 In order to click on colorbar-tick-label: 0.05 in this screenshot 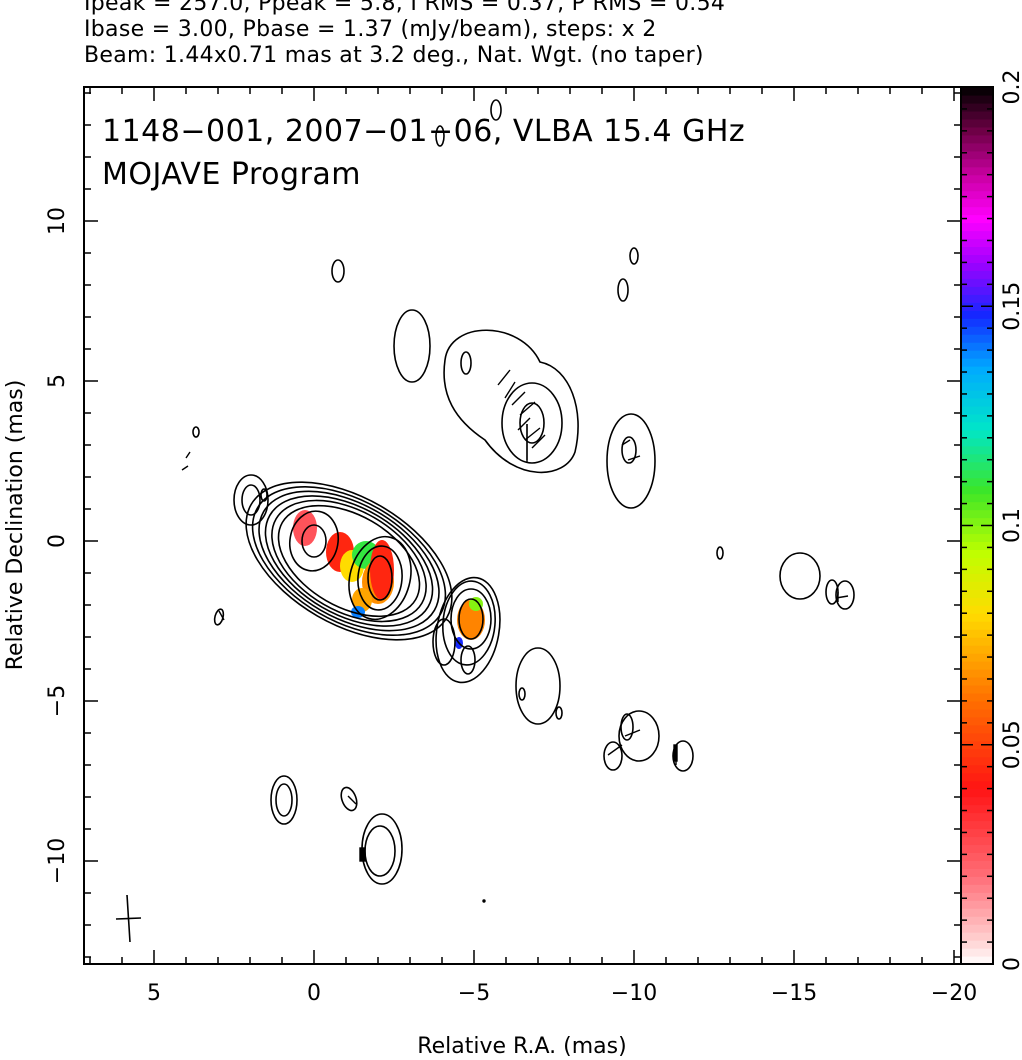, I will do `click(1011, 744)`.